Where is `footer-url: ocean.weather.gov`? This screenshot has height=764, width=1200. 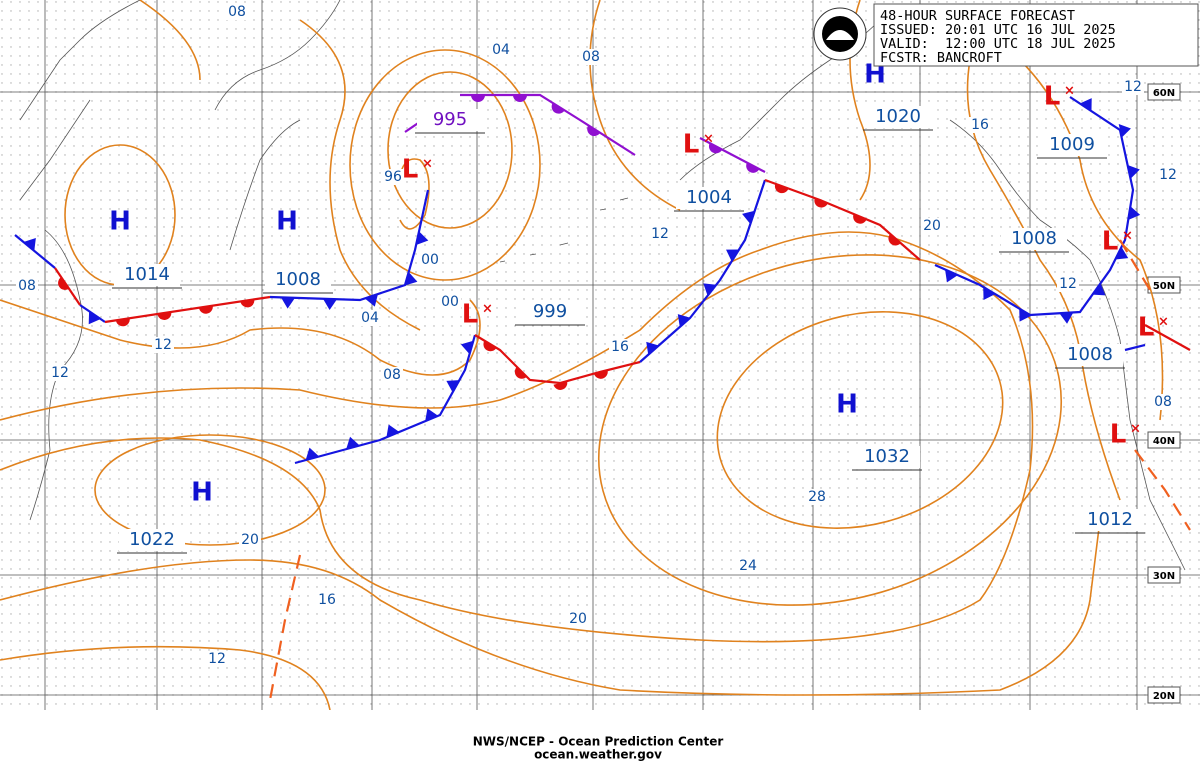 footer-url: ocean.weather.gov is located at coordinates (598, 755).